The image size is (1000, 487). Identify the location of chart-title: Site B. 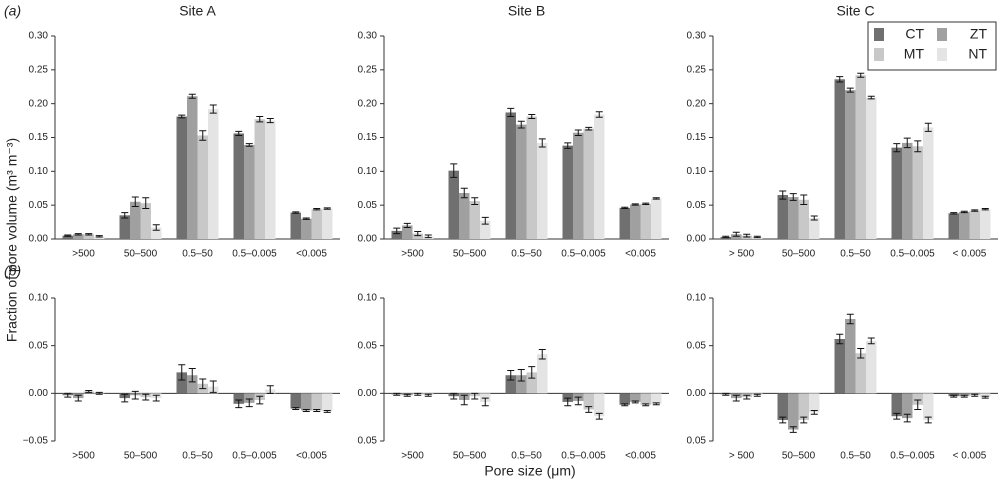
(526, 11).